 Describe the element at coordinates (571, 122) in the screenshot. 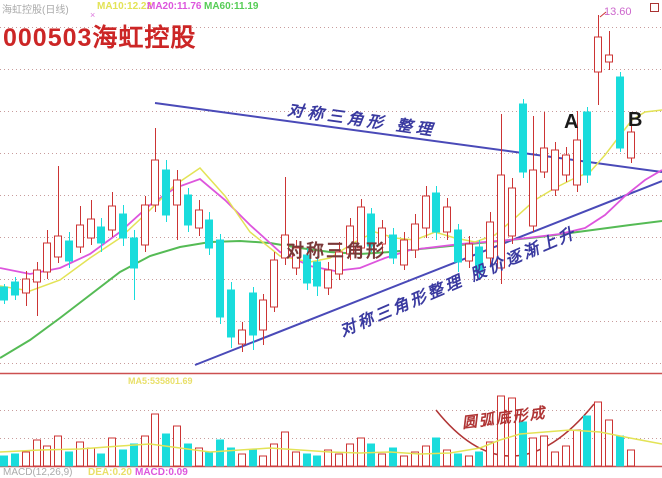

I see `point-a-label: A` at that location.